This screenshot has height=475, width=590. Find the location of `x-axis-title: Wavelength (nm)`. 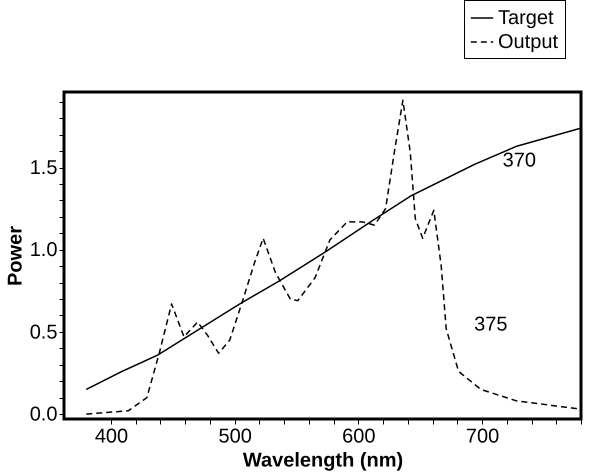

x-axis-title: Wavelength (nm) is located at coordinates (323, 461).